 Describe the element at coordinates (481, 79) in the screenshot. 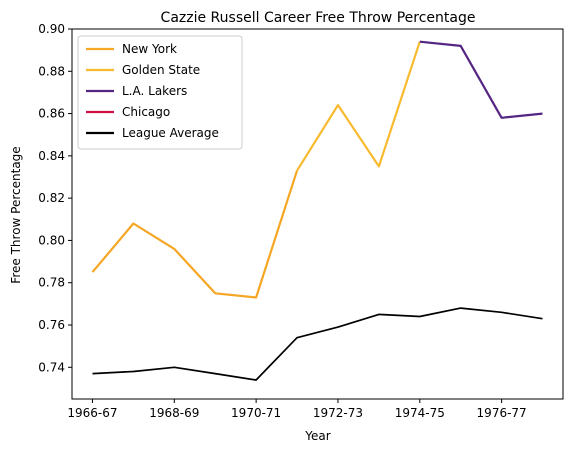

I see `series-line-l-a-lakers` at that location.